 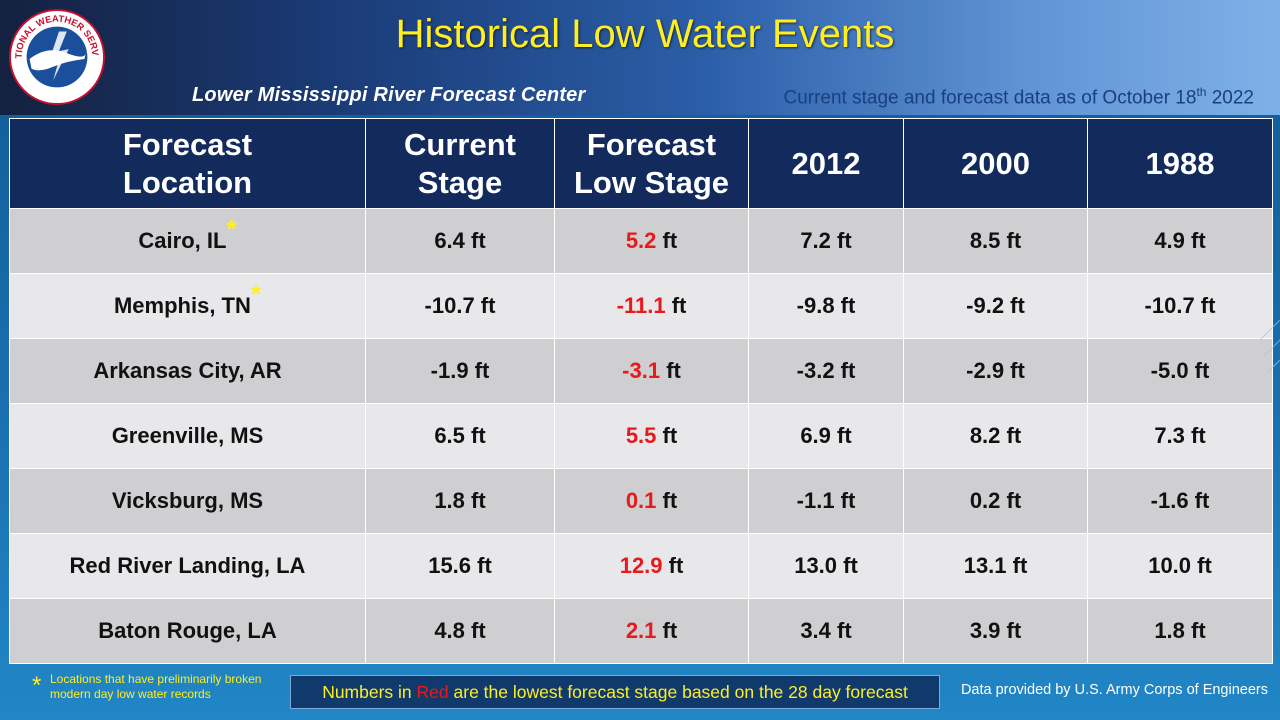 I want to click on date-note-suffix: 2022, so click(x=1230, y=98).